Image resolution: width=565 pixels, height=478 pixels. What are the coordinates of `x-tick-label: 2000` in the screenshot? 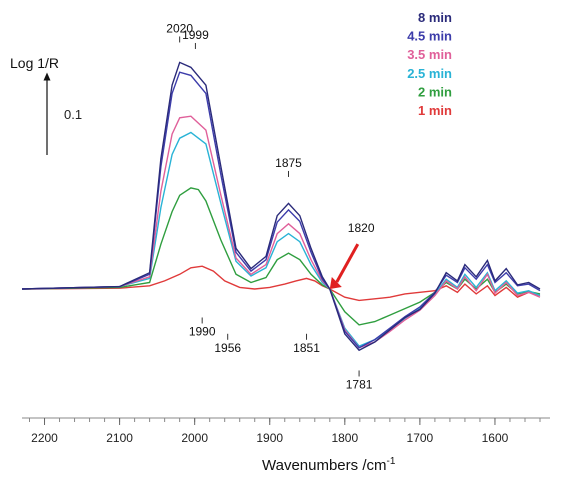 It's located at (194, 438).